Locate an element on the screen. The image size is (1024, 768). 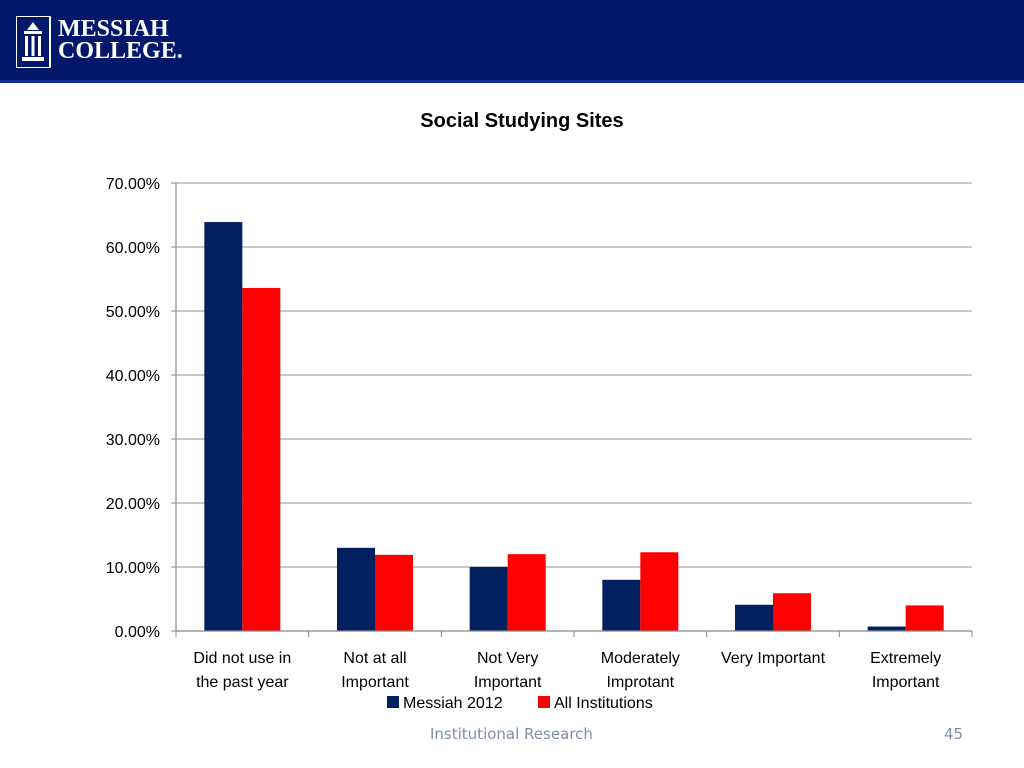
messiah-college-logo is located at coordinates (33, 42).